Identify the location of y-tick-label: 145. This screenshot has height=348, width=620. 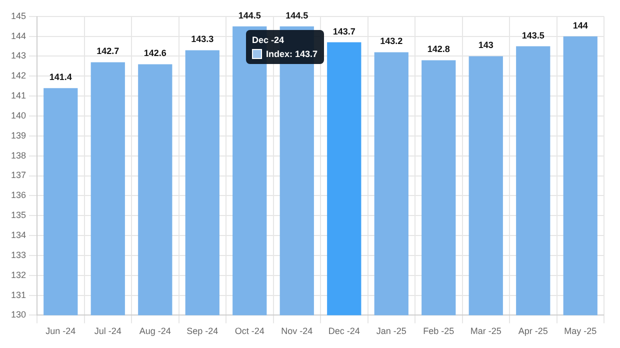
(18, 15).